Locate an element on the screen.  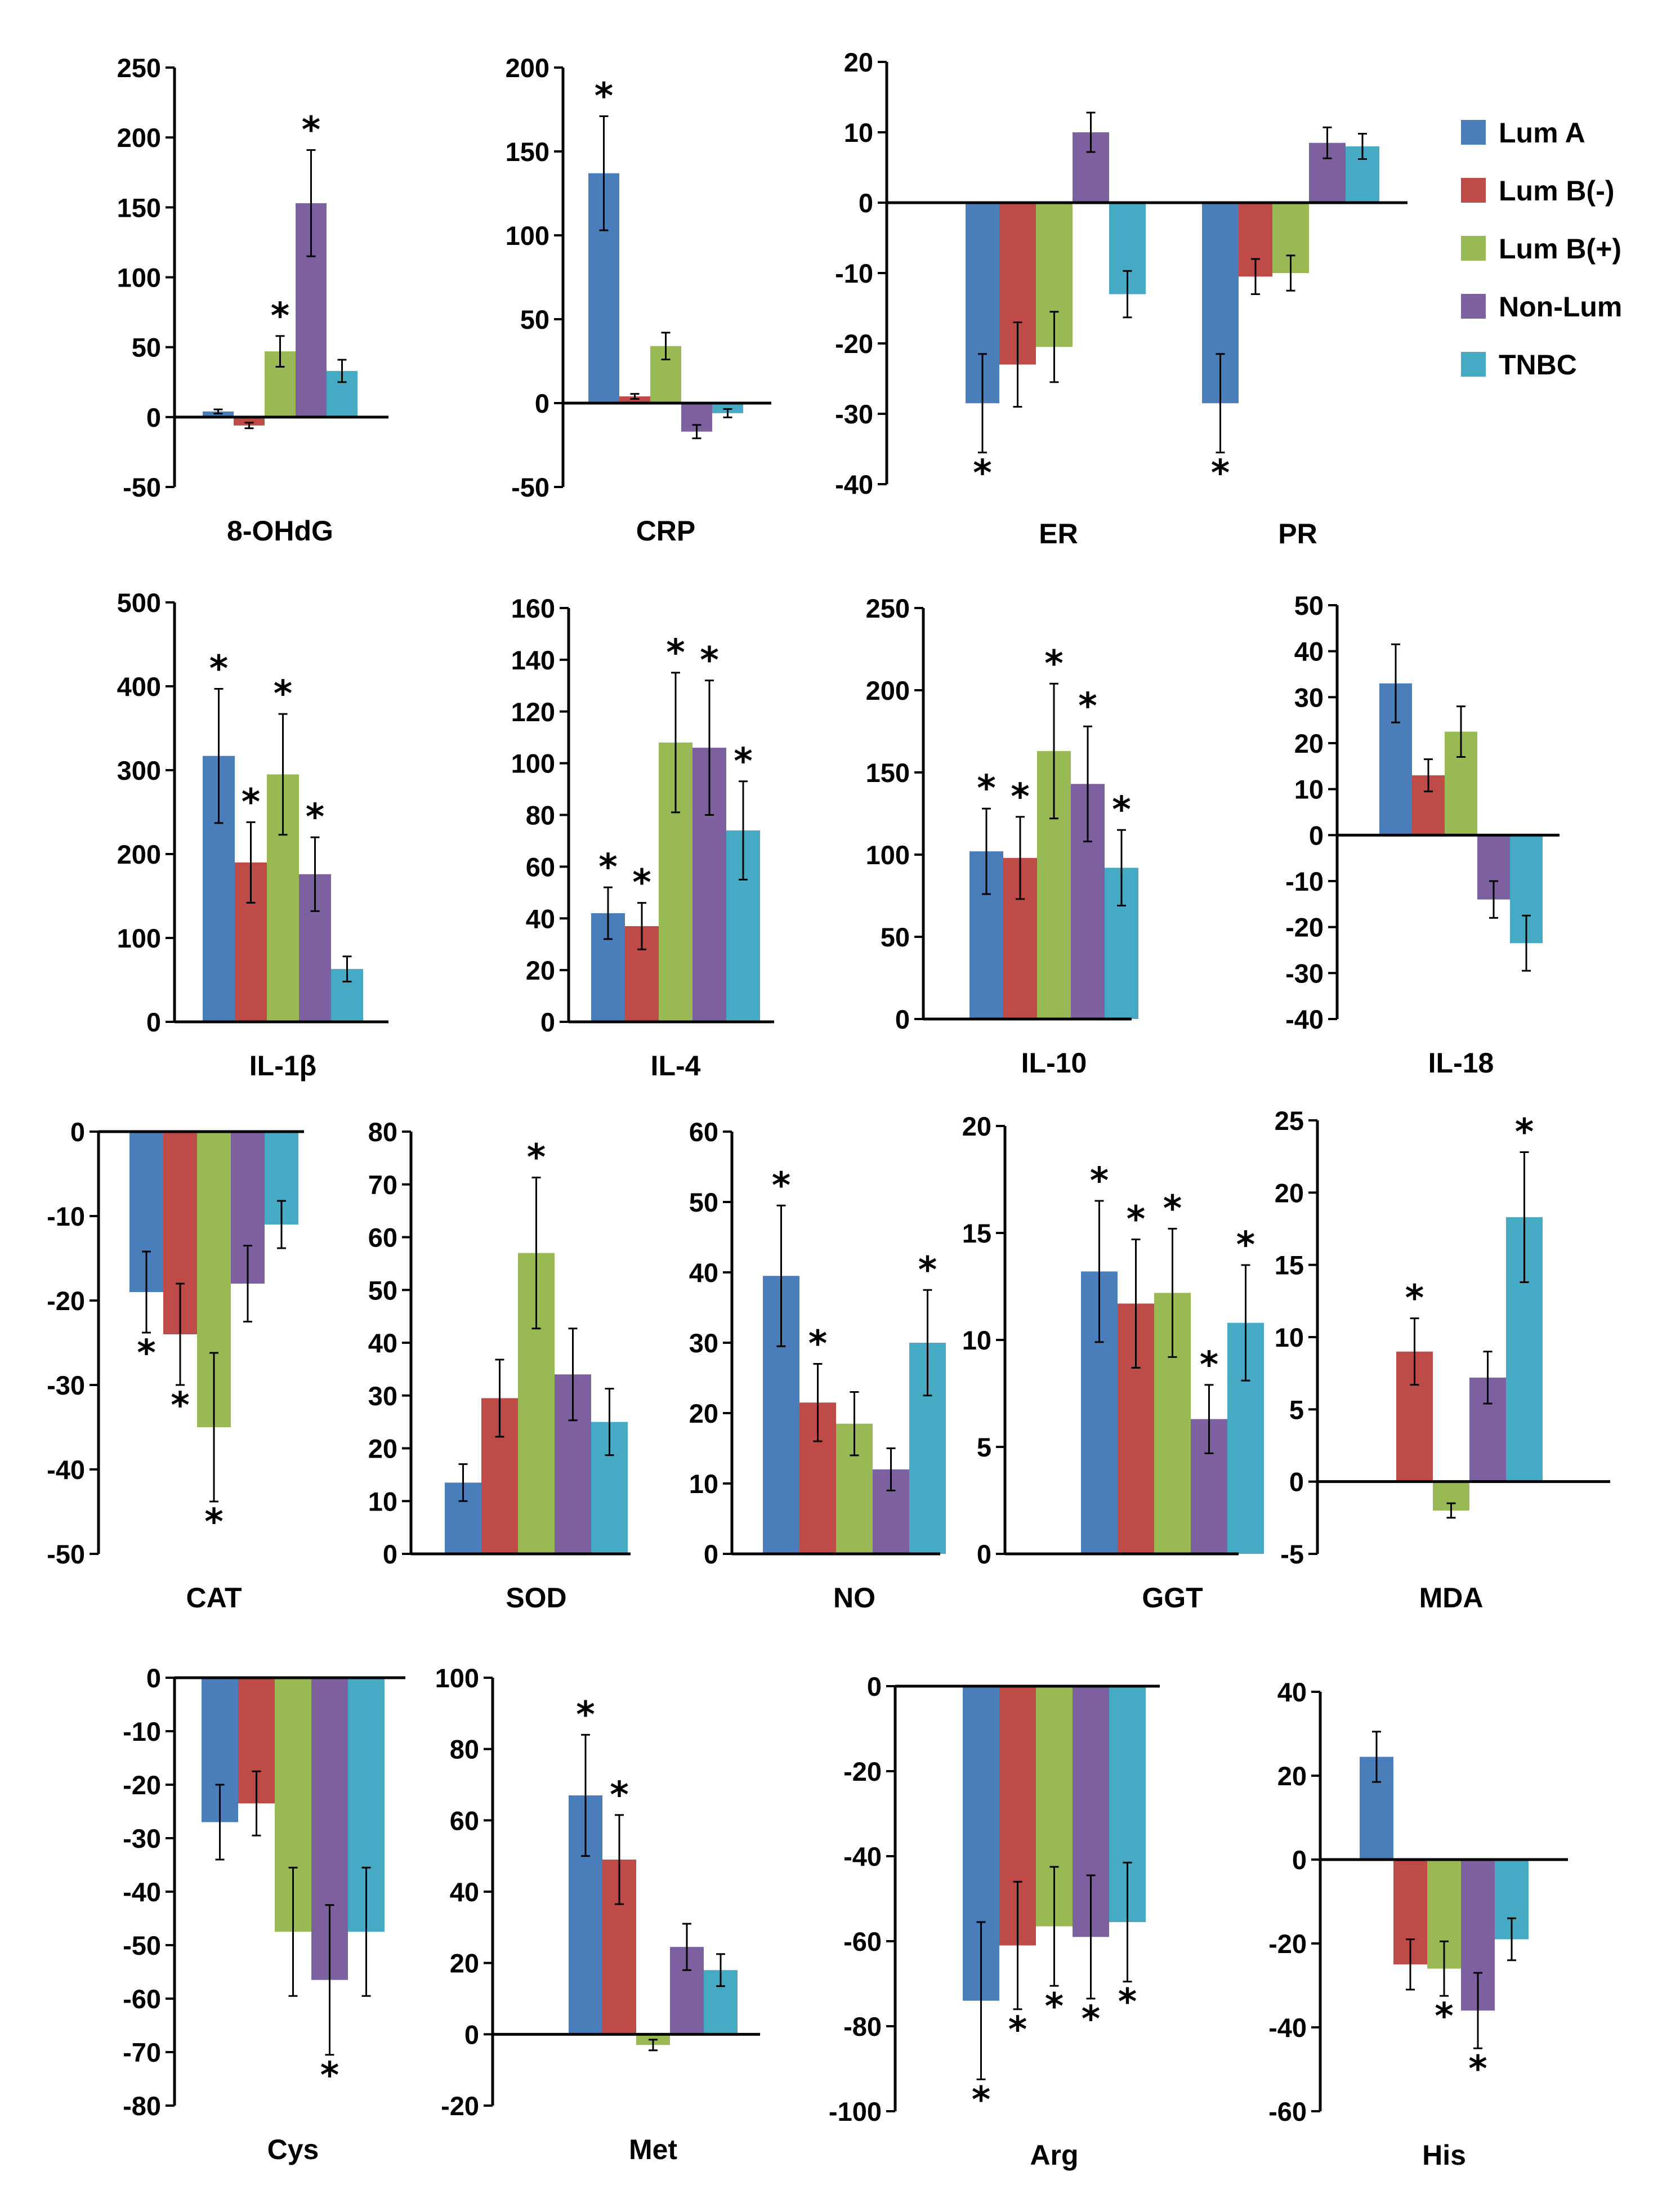
panel-title: IL-18 is located at coordinates (1461, 1063).